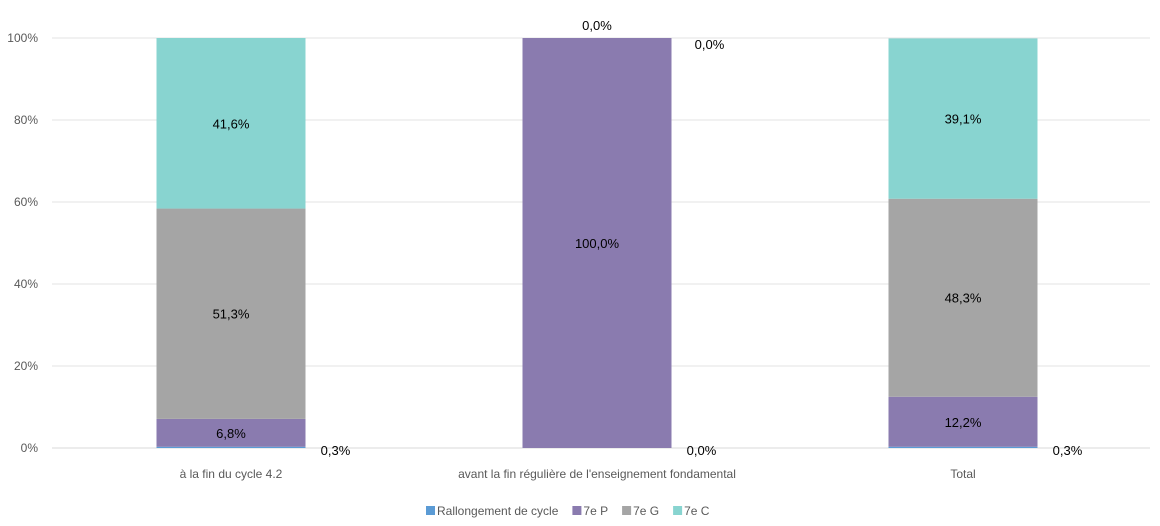  I want to click on y-tick-label: 60%, so click(26, 202).